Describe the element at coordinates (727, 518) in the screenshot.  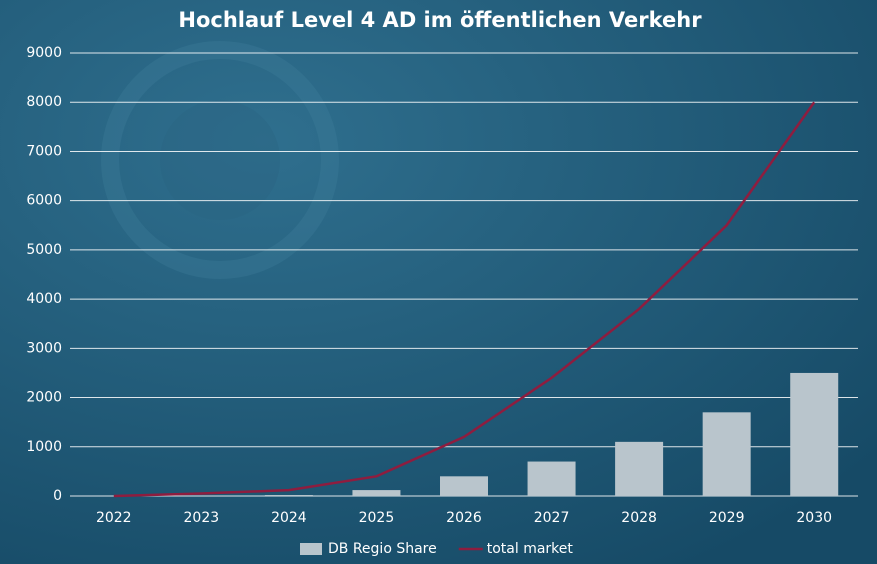
I see `x-tick-label: 2029` at that location.